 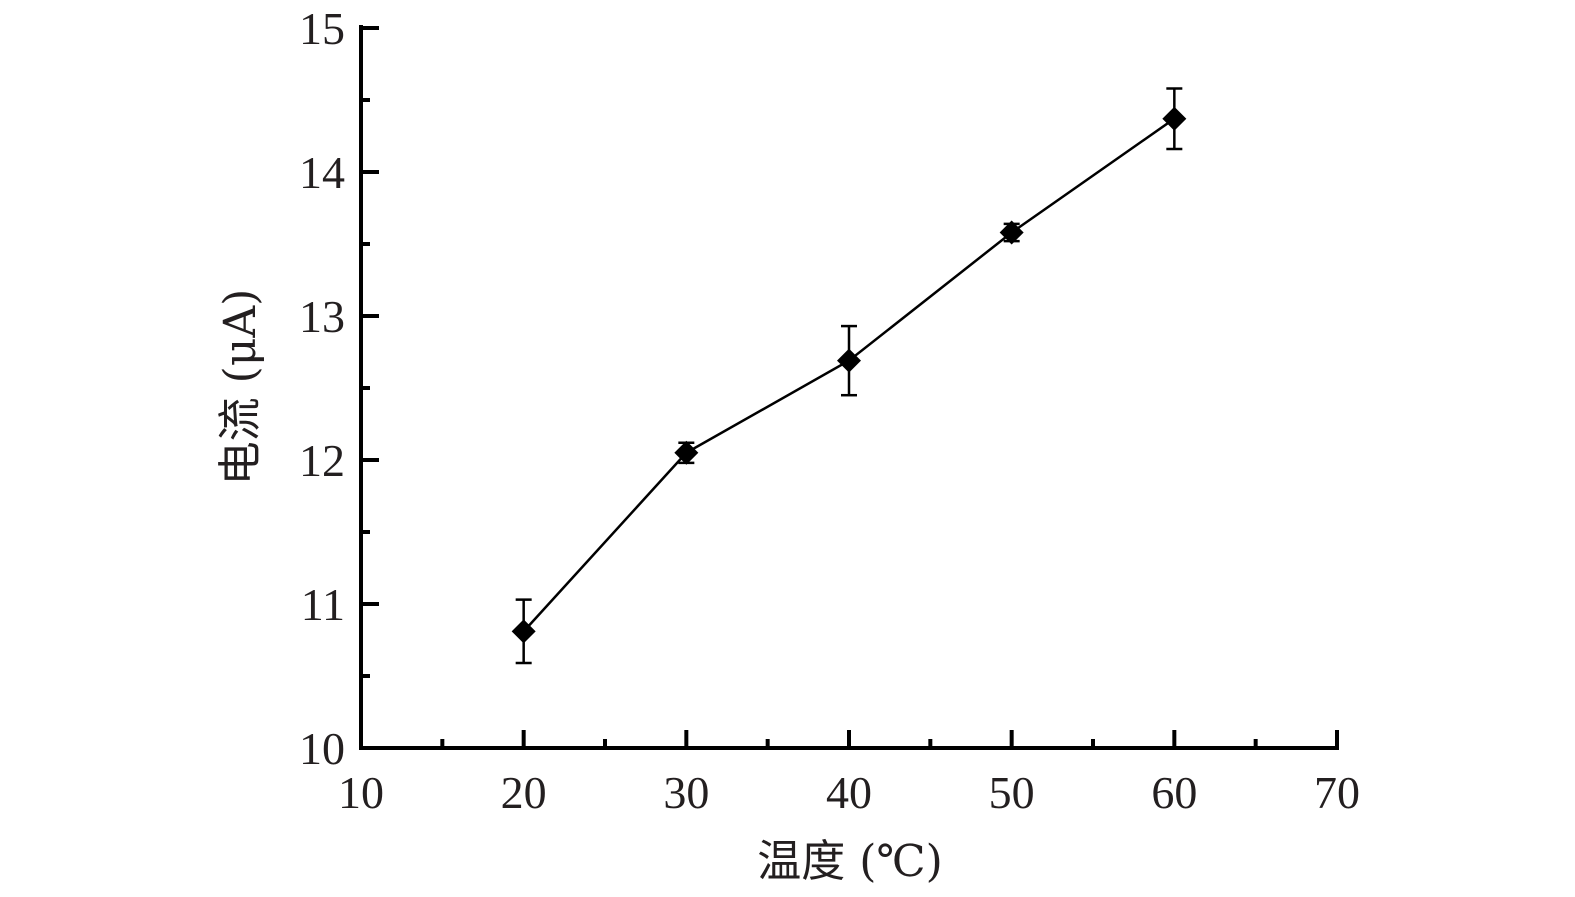 I want to click on y-tick-label: 13, so click(x=322, y=316).